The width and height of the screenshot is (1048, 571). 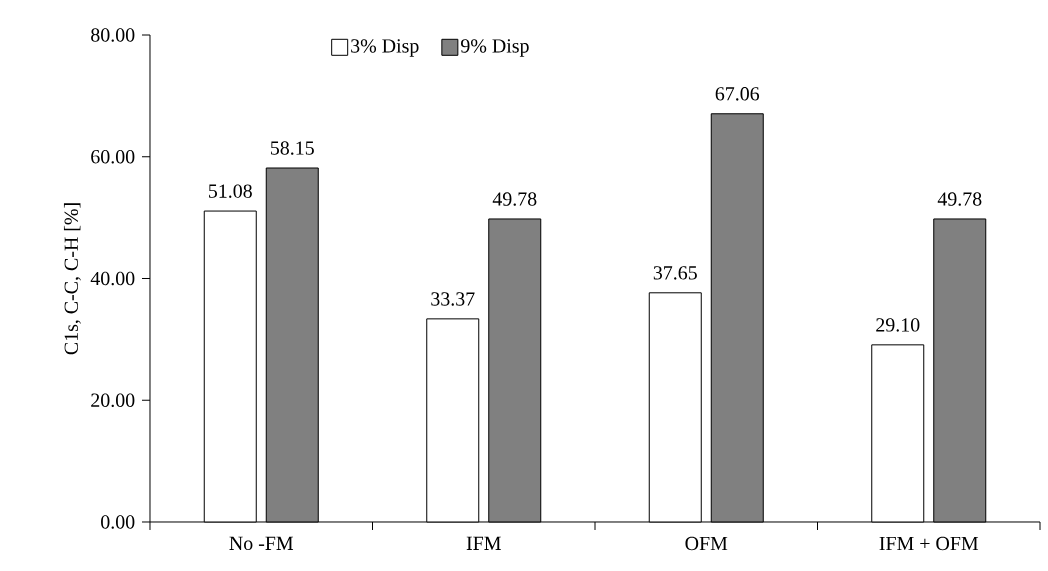 What do you see at coordinates (675, 273) in the screenshot?
I see `data-label: 37.65` at bounding box center [675, 273].